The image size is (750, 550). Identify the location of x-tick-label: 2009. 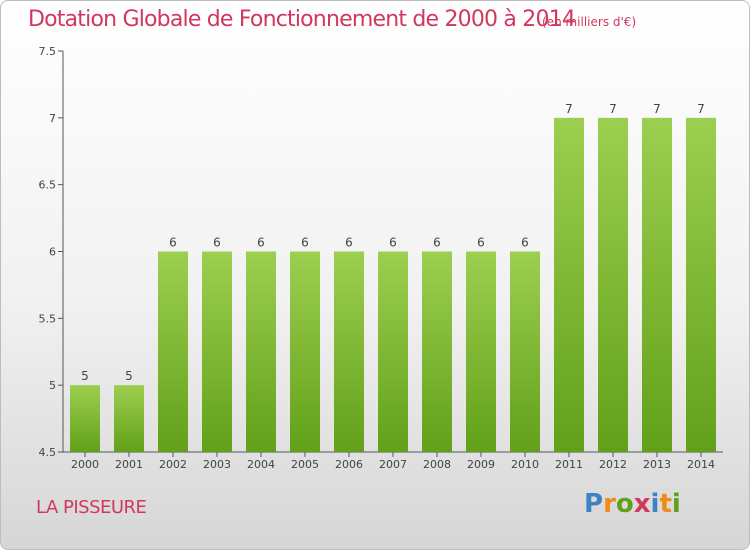
(481, 464).